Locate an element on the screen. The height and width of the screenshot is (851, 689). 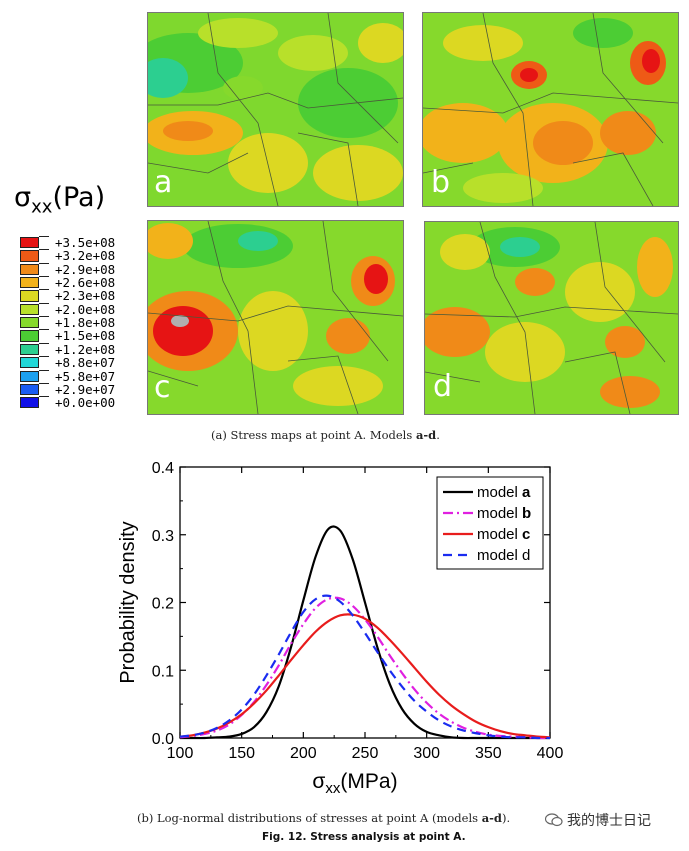
colorbar-level: +2.9e+08 is located at coordinates (100, 269).